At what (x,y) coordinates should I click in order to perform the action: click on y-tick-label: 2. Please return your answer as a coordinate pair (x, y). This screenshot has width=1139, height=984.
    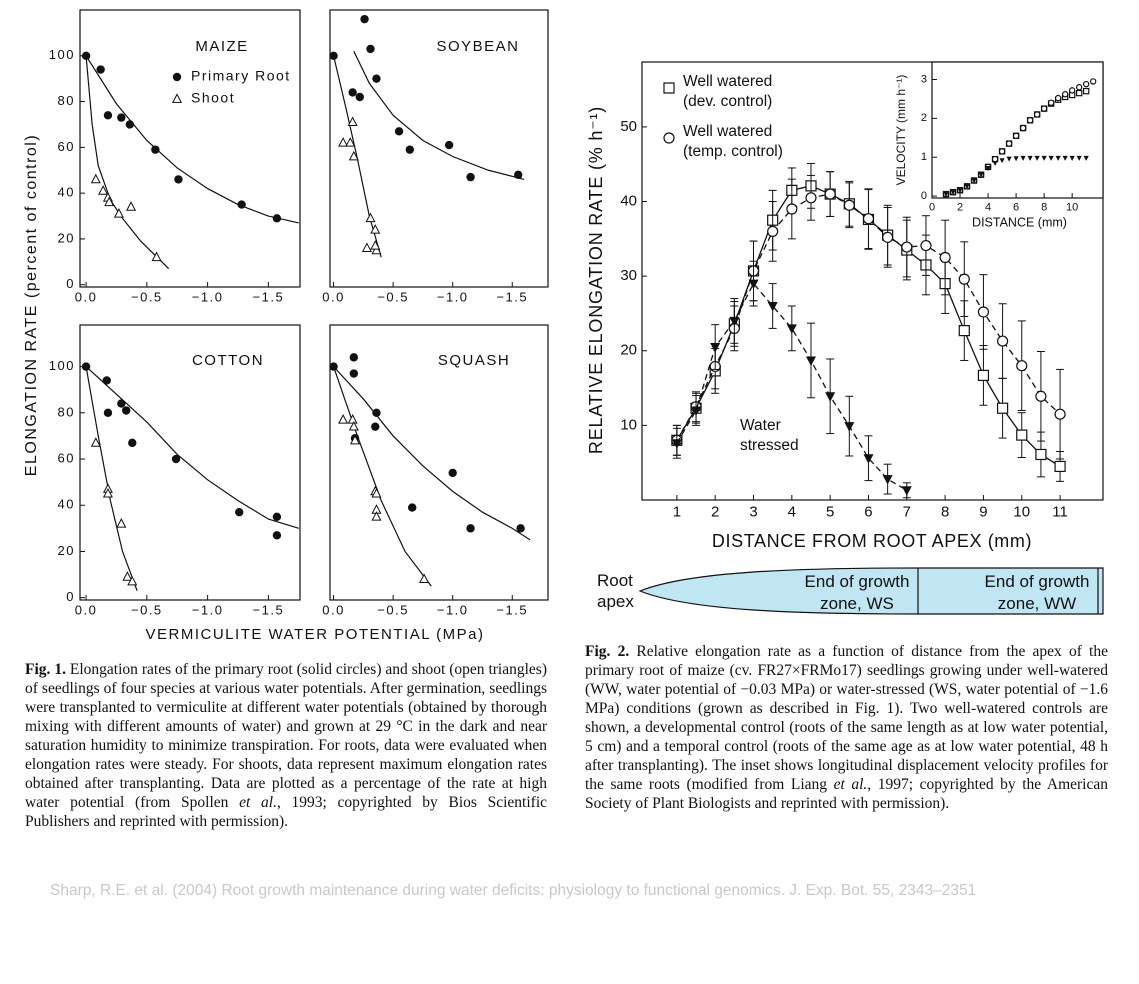
    Looking at the image, I should click on (924, 118).